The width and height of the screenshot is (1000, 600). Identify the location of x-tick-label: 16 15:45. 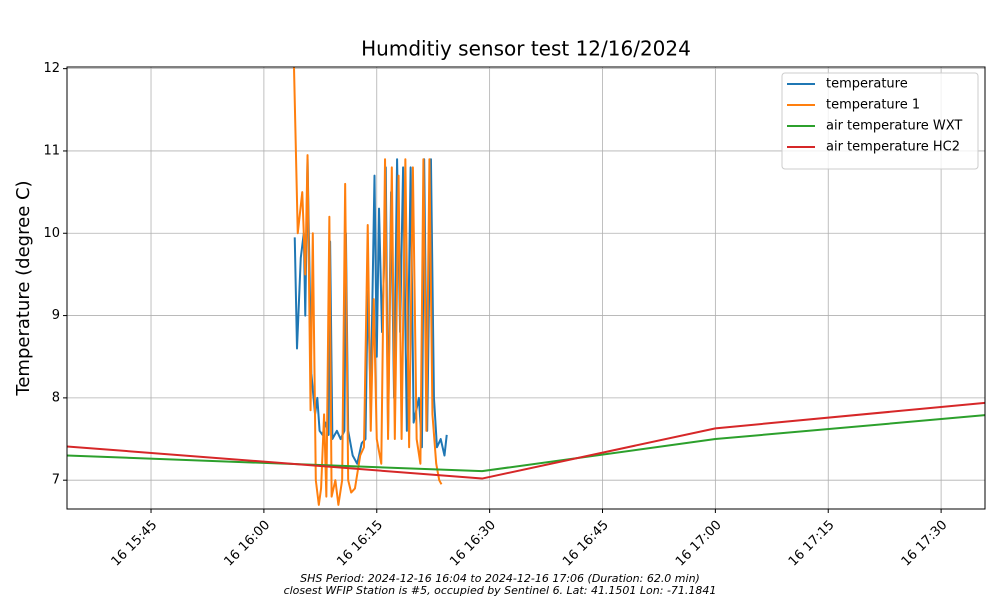
(135, 544).